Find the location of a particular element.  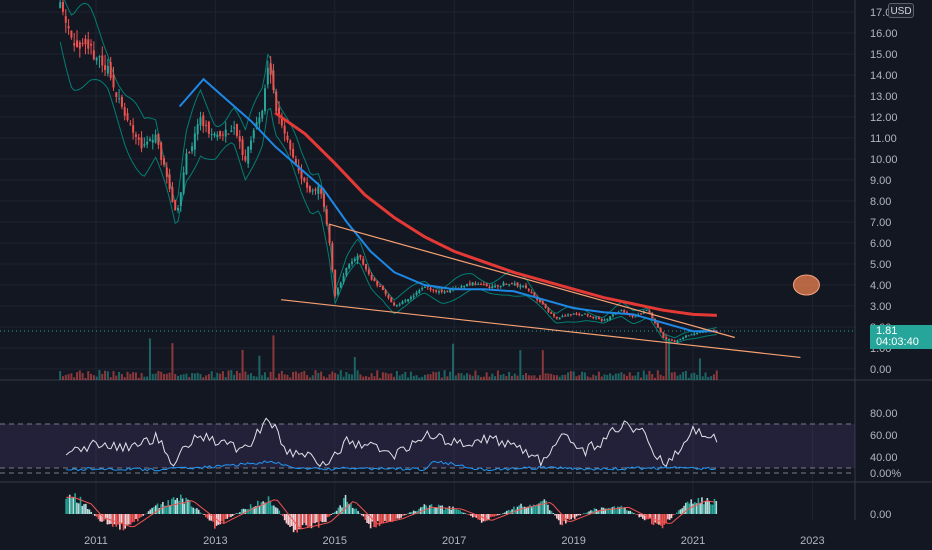

price-tick-label: 11.00 is located at coordinates (883, 139).